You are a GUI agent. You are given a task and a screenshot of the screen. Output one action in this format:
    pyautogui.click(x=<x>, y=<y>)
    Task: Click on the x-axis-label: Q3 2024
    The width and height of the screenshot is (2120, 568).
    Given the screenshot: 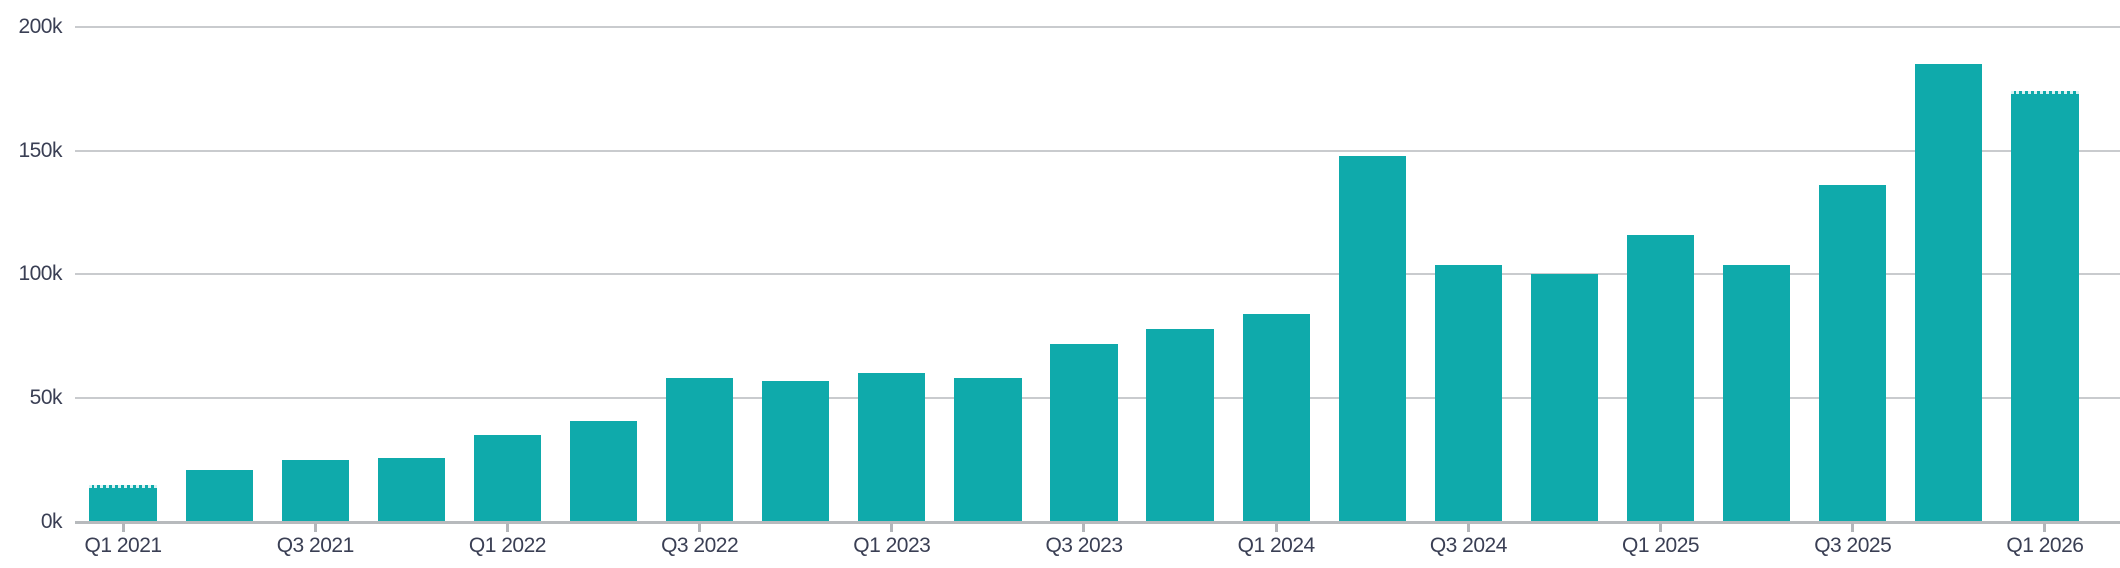 What is the action you would take?
    pyautogui.click(x=1468, y=545)
    